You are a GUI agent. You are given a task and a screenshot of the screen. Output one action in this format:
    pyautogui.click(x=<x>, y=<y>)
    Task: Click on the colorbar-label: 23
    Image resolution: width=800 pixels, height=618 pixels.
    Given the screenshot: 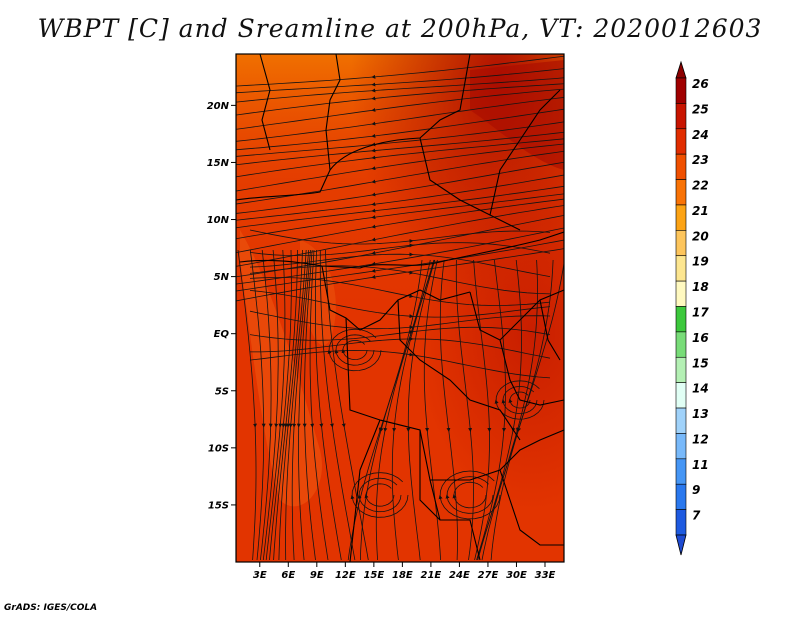 What is the action you would take?
    pyautogui.click(x=700, y=160)
    